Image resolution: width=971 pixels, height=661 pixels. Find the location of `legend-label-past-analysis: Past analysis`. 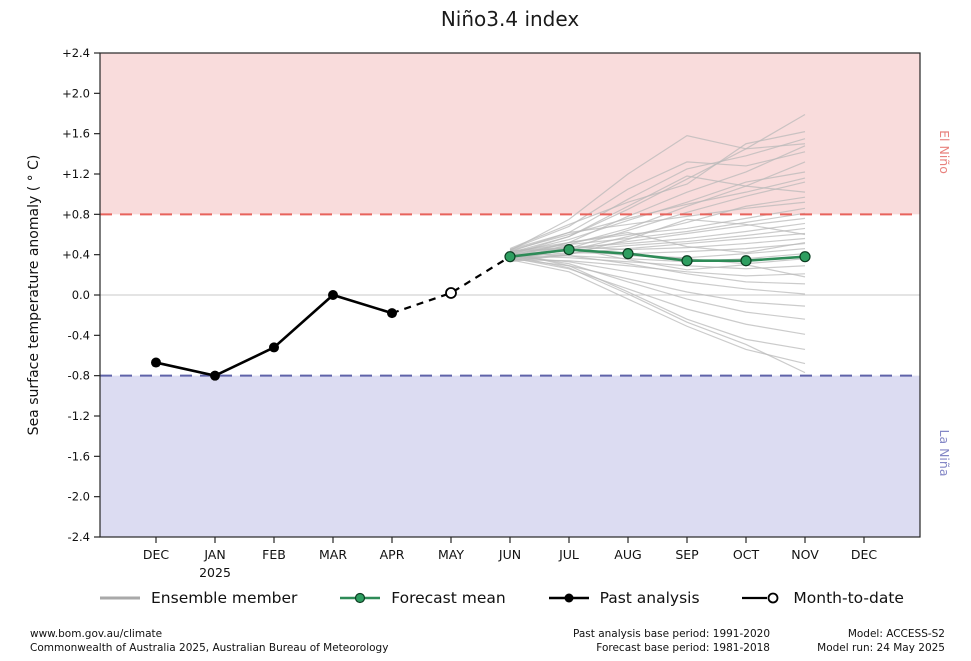

legend-label-past-analysis: Past analysis is located at coordinates (649, 598).